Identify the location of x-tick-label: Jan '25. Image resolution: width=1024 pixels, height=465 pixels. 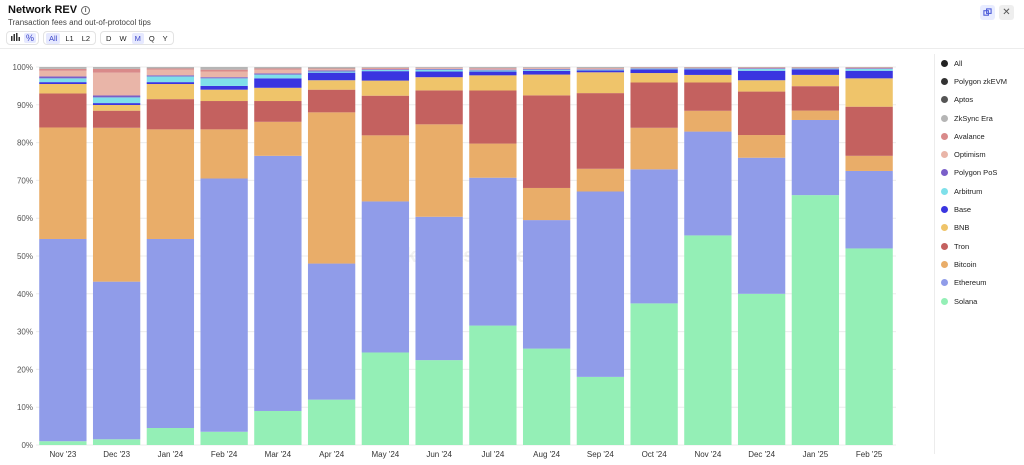
(816, 454).